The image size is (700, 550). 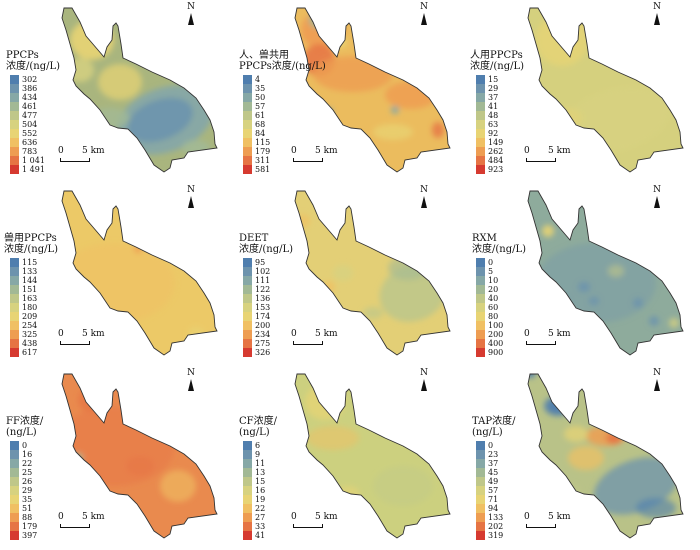 I want to click on legend-label: 4, so click(x=258, y=79).